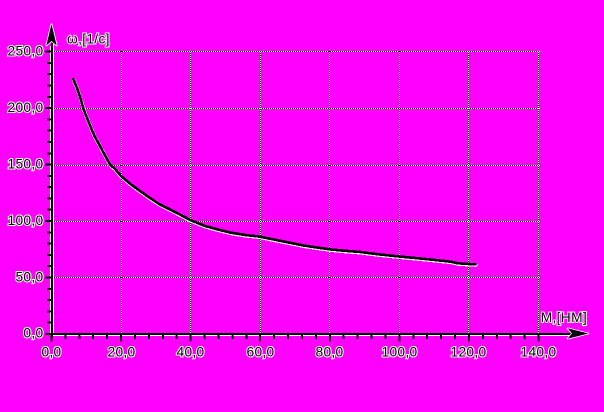  What do you see at coordinates (25, 107) in the screenshot?
I see `svg-text: 200,0` at bounding box center [25, 107].